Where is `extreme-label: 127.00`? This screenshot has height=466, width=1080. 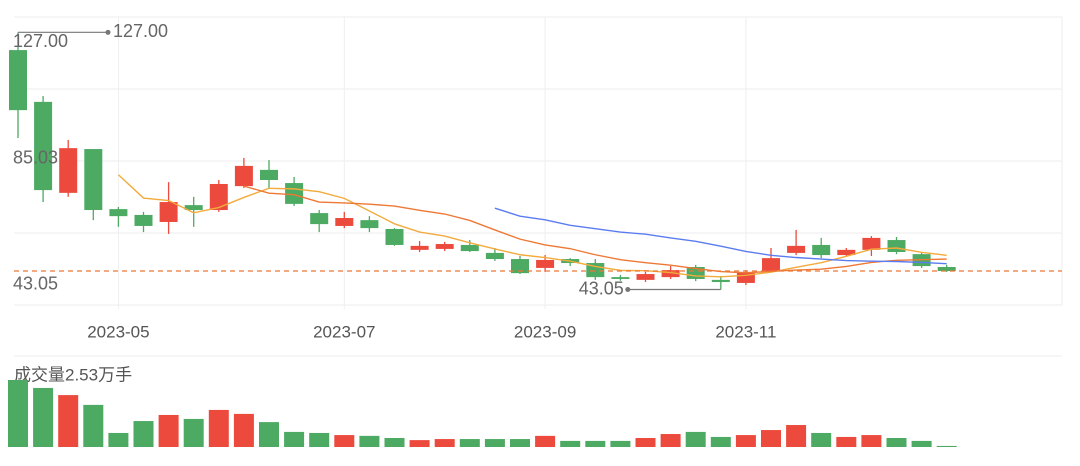 extreme-label: 127.00 is located at coordinates (140, 31).